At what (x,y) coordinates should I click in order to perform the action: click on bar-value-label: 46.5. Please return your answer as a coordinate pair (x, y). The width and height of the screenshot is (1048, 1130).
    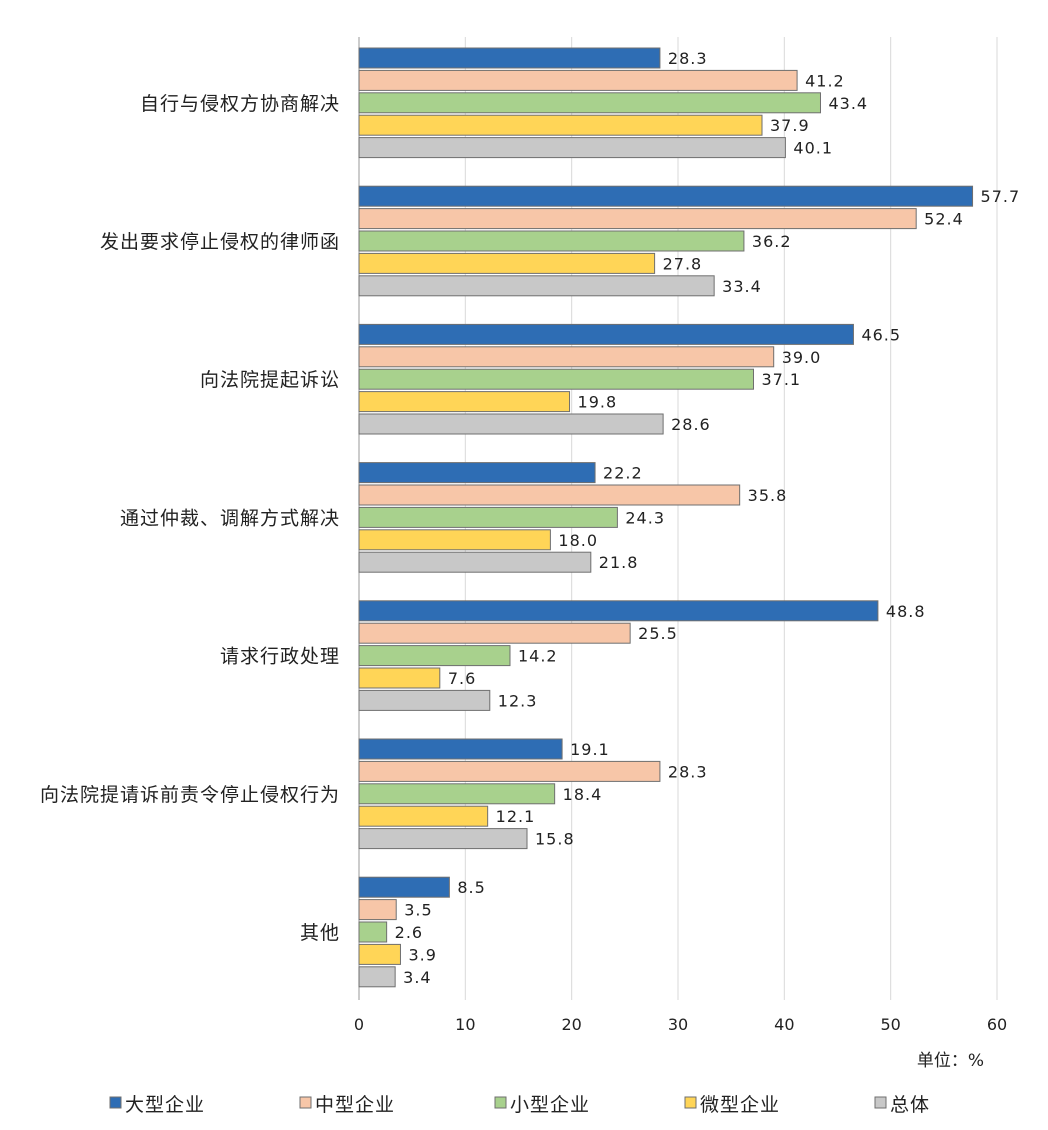
    Looking at the image, I should click on (881, 334).